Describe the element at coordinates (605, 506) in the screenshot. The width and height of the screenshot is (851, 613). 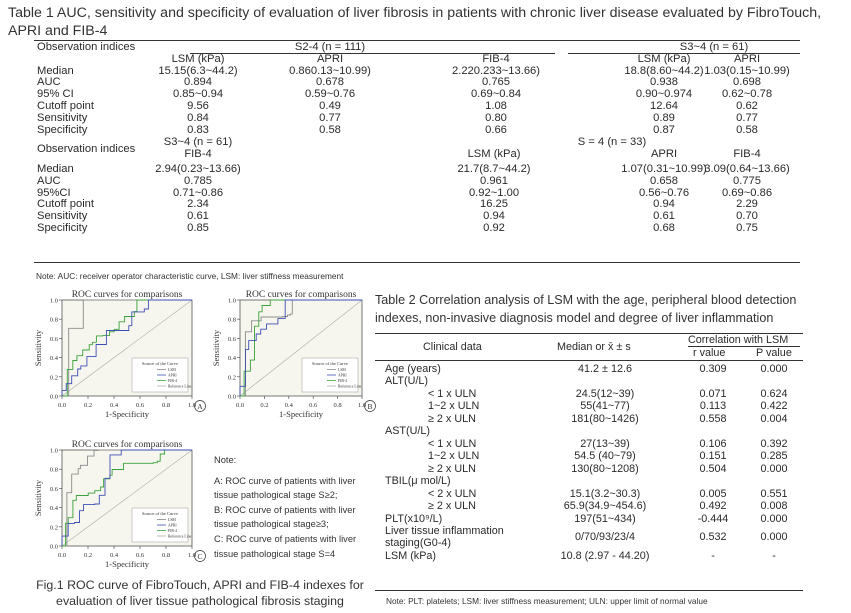
I see `table2-median-cell: 65.9(34.9~454.6)` at that location.